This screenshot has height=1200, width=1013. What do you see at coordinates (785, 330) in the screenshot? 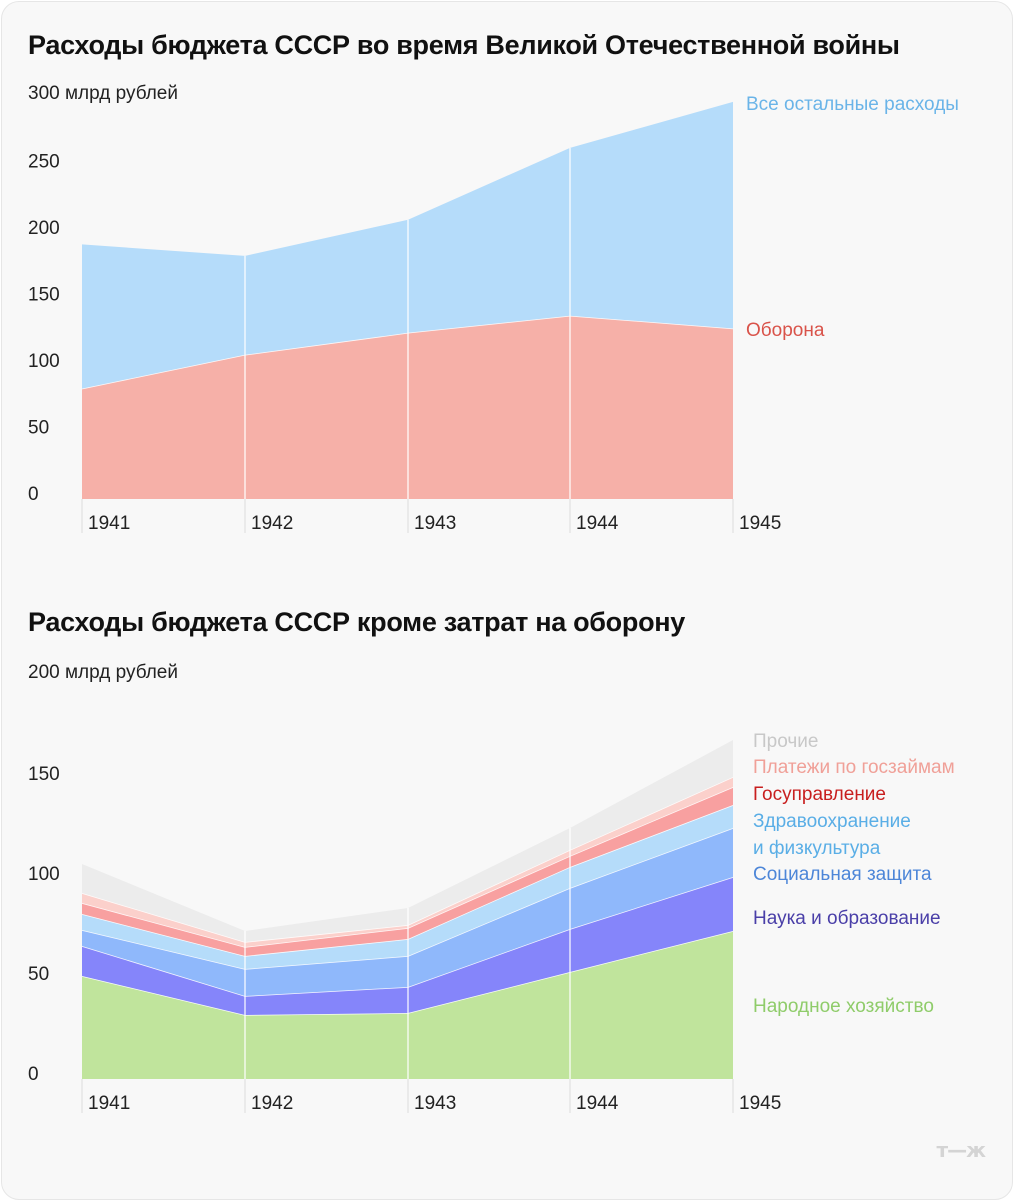
I see `legend-label-defense: Оборона` at bounding box center [785, 330].